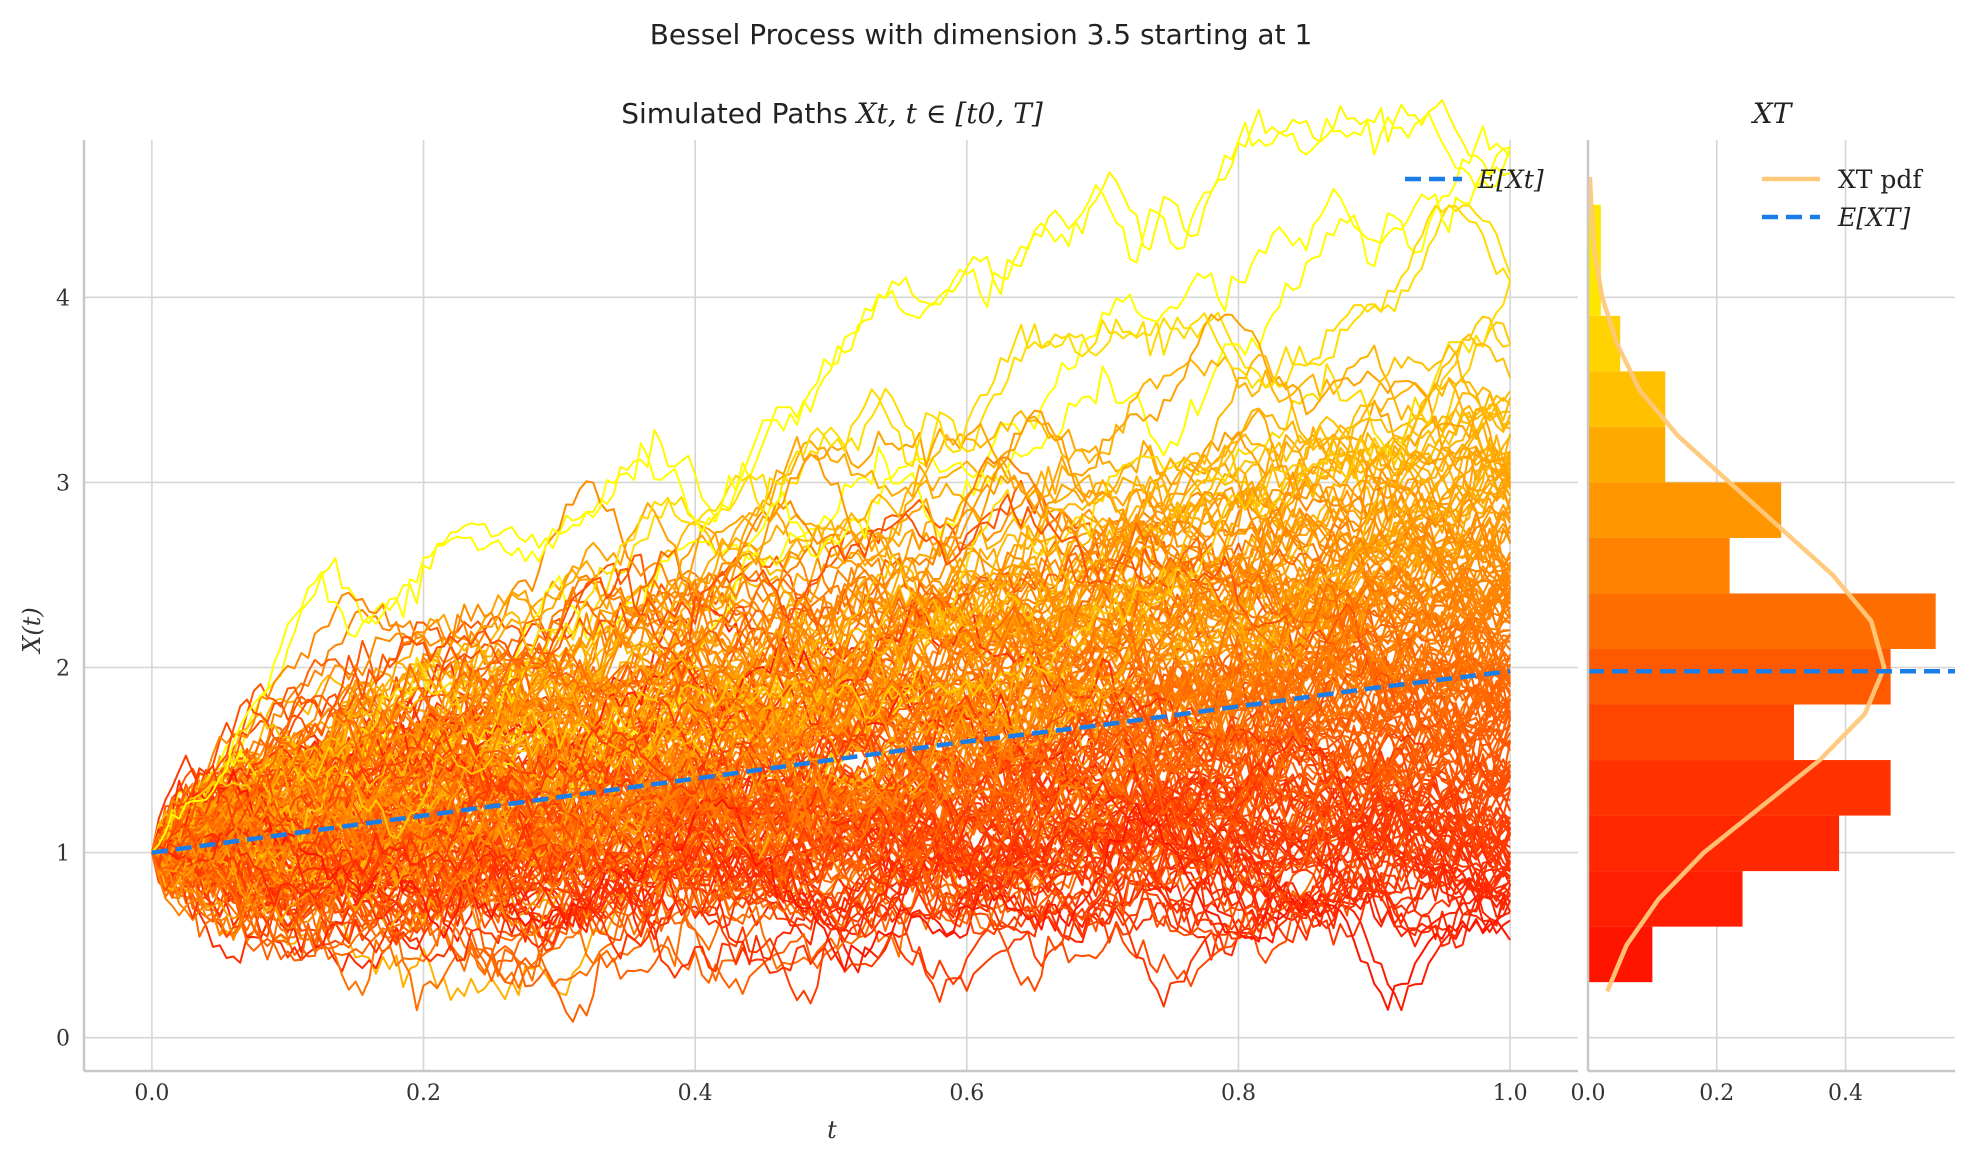 The image size is (1962, 1154). Describe the element at coordinates (63, 854) in the screenshot. I see `paths-y-tick-label: 1` at that location.